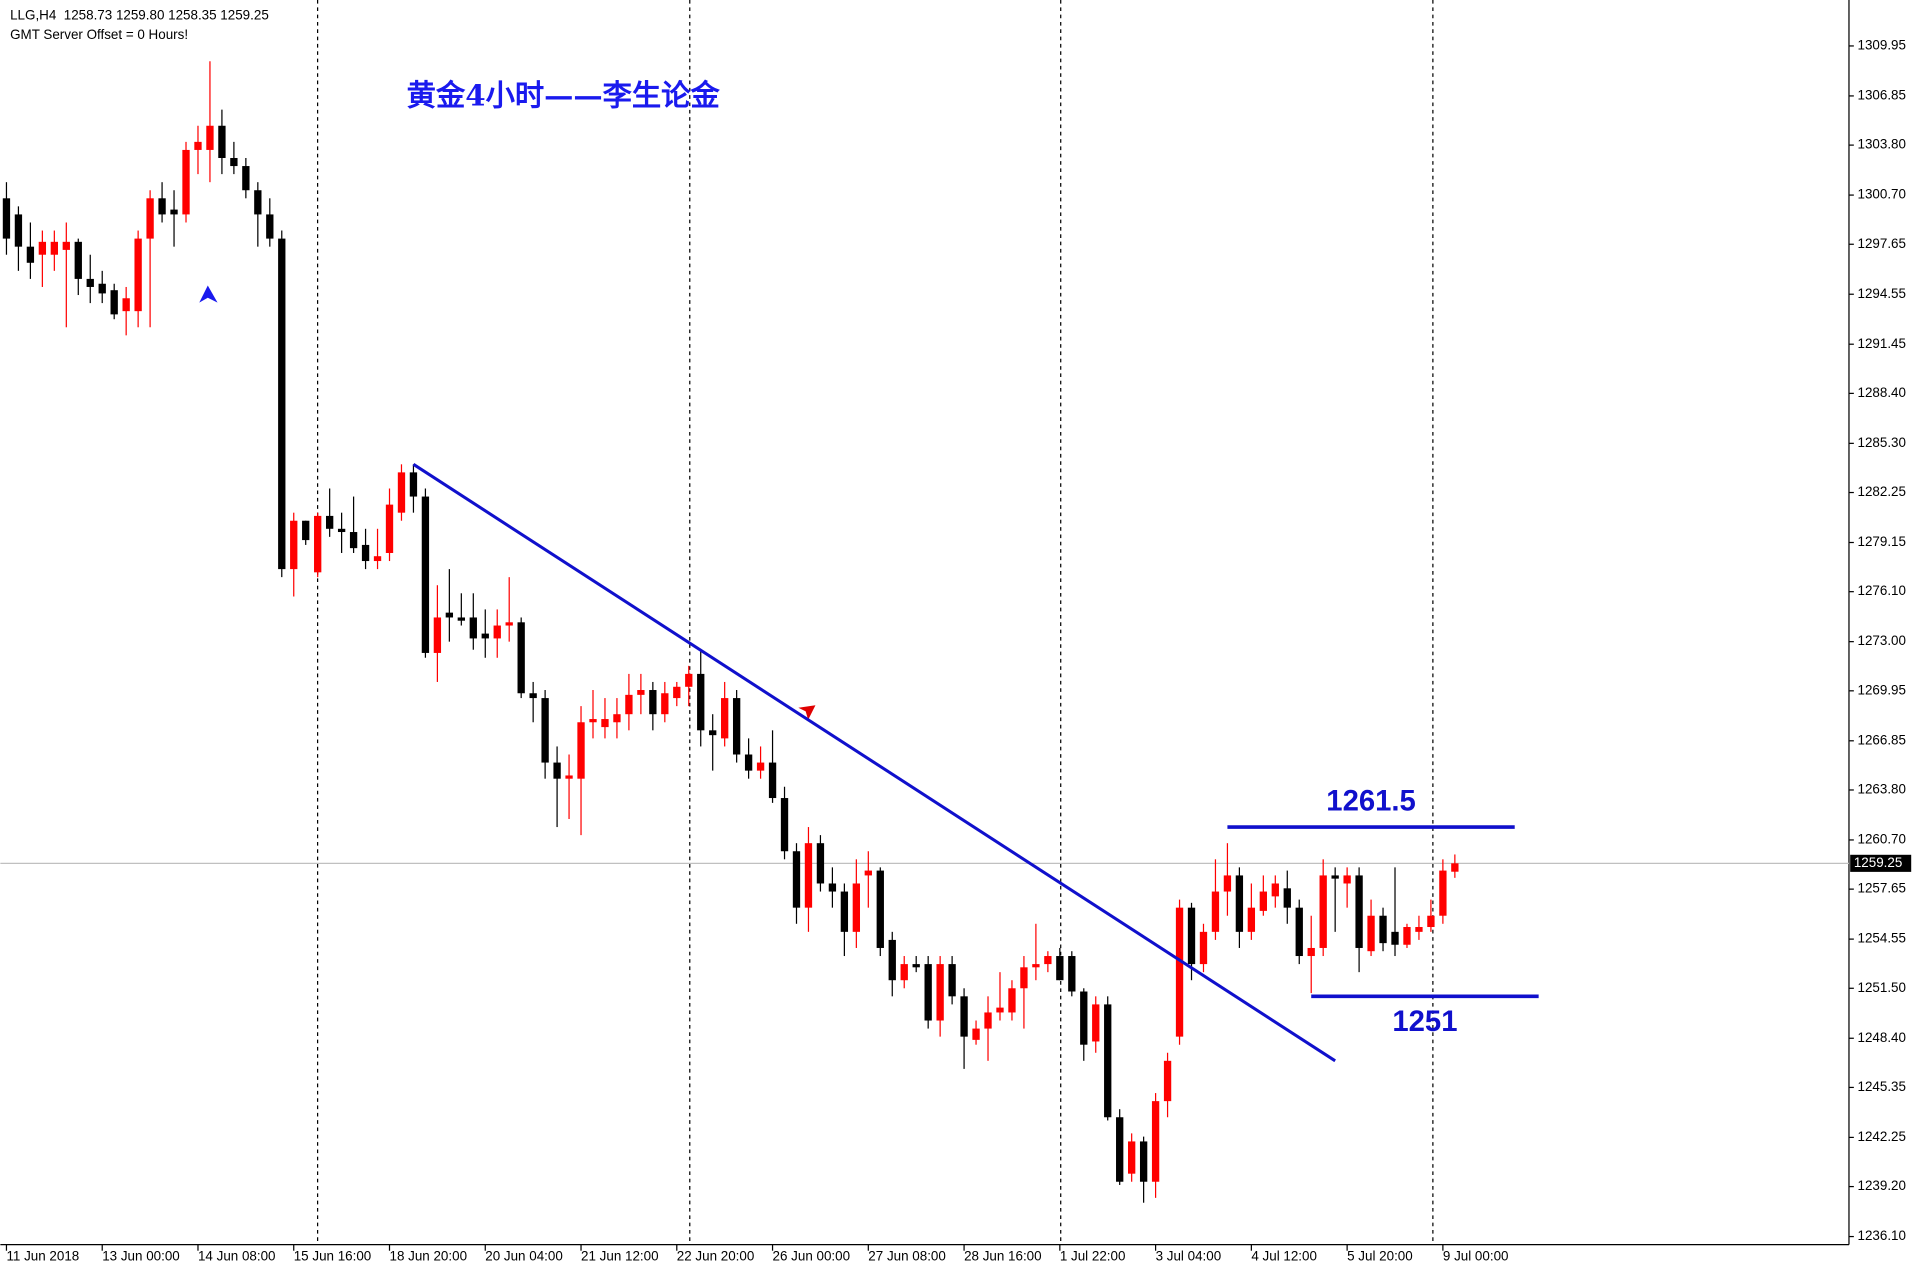 The height and width of the screenshot is (1280, 1914). I want to click on y-tick-label: 1291.45, so click(1882, 343).